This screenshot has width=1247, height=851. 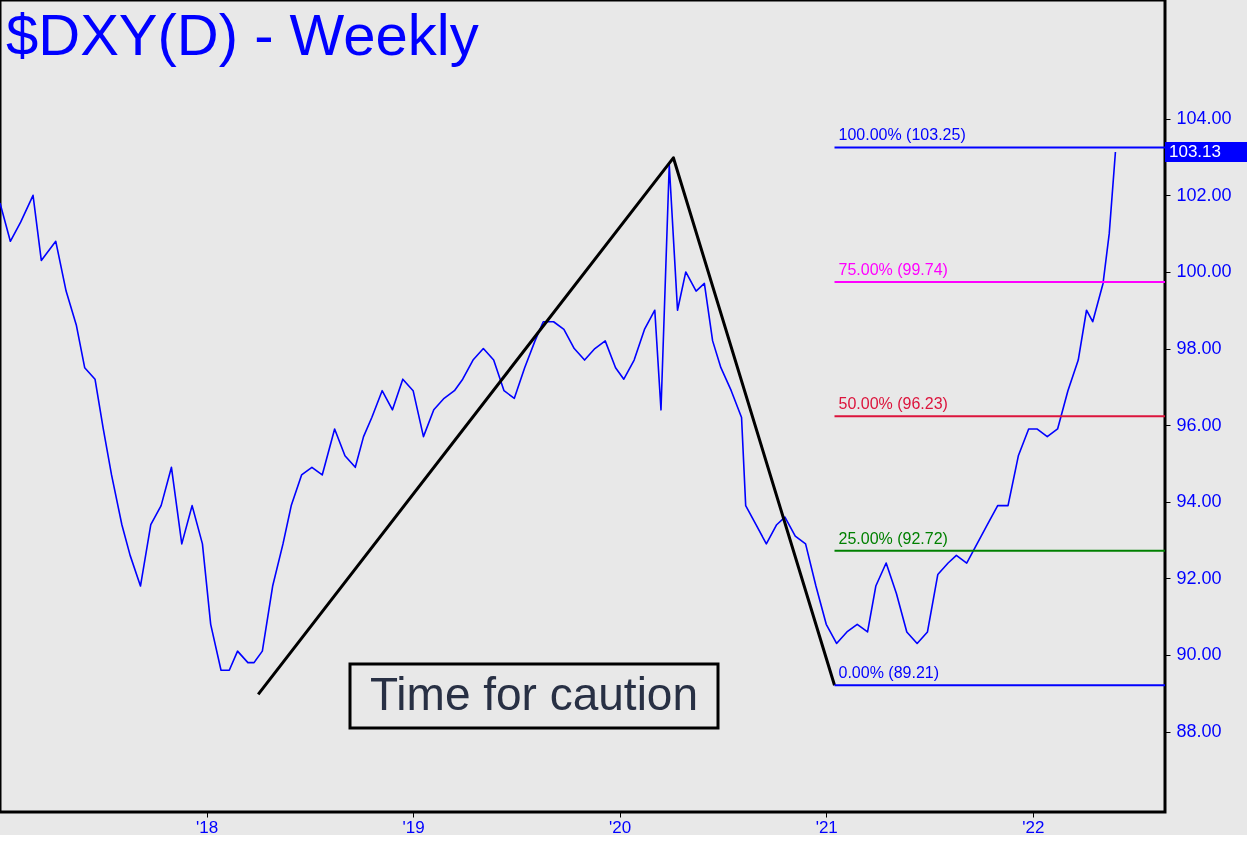 What do you see at coordinates (1199, 424) in the screenshot?
I see `y-tick-label: 96.00` at bounding box center [1199, 424].